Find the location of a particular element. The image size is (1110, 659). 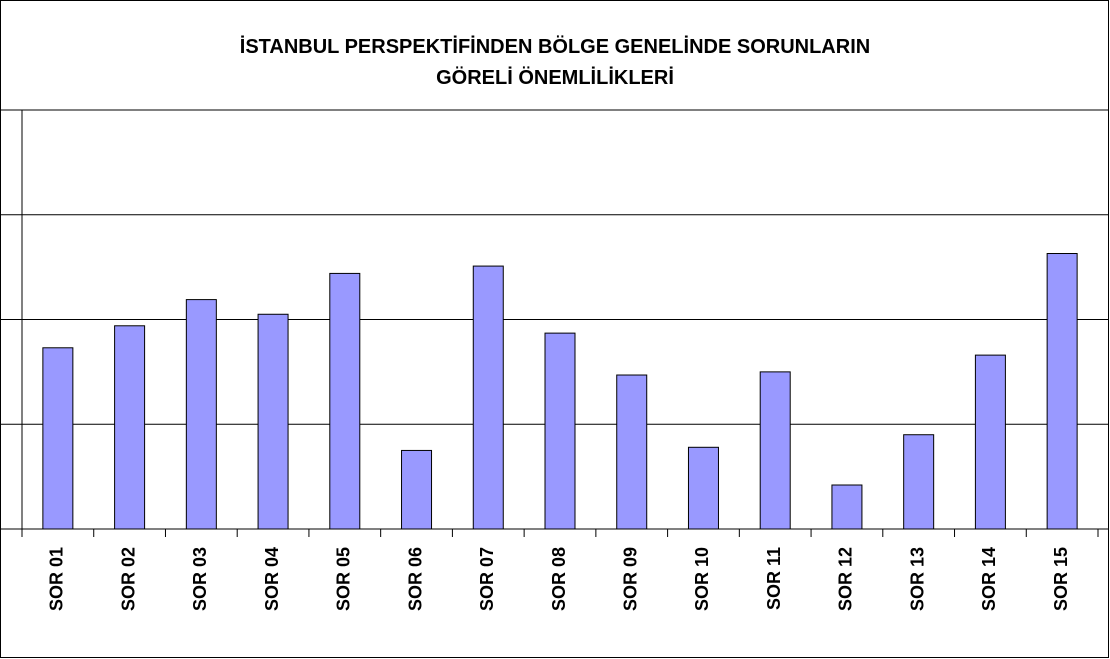

x-tick-label: SOR 07 is located at coordinates (487, 579).